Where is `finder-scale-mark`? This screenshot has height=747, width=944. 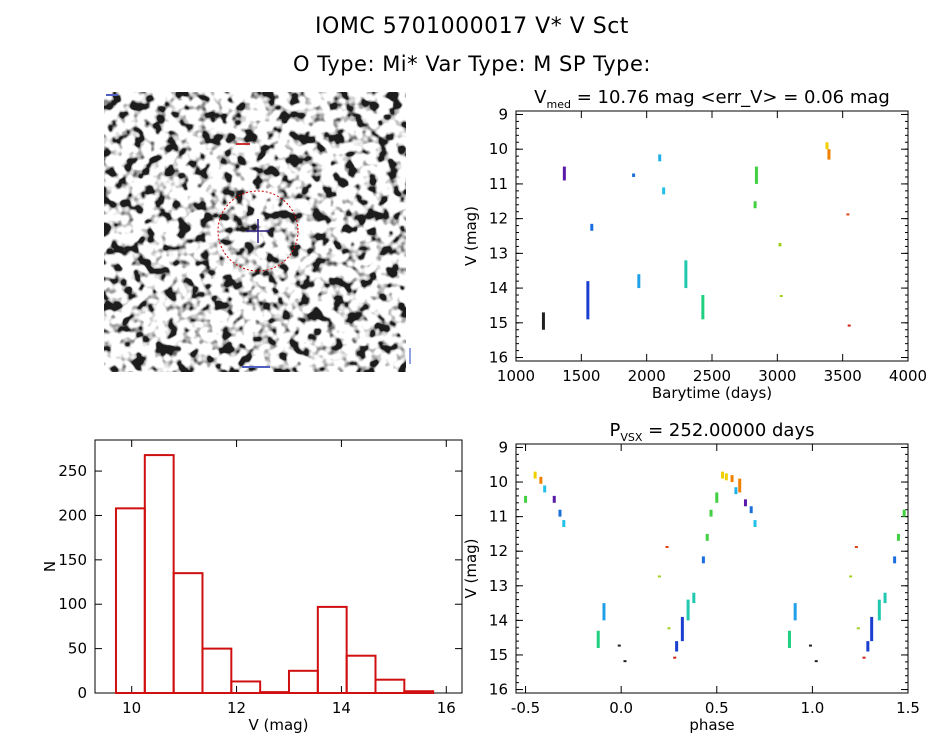
finder-scale-mark is located at coordinates (256, 367).